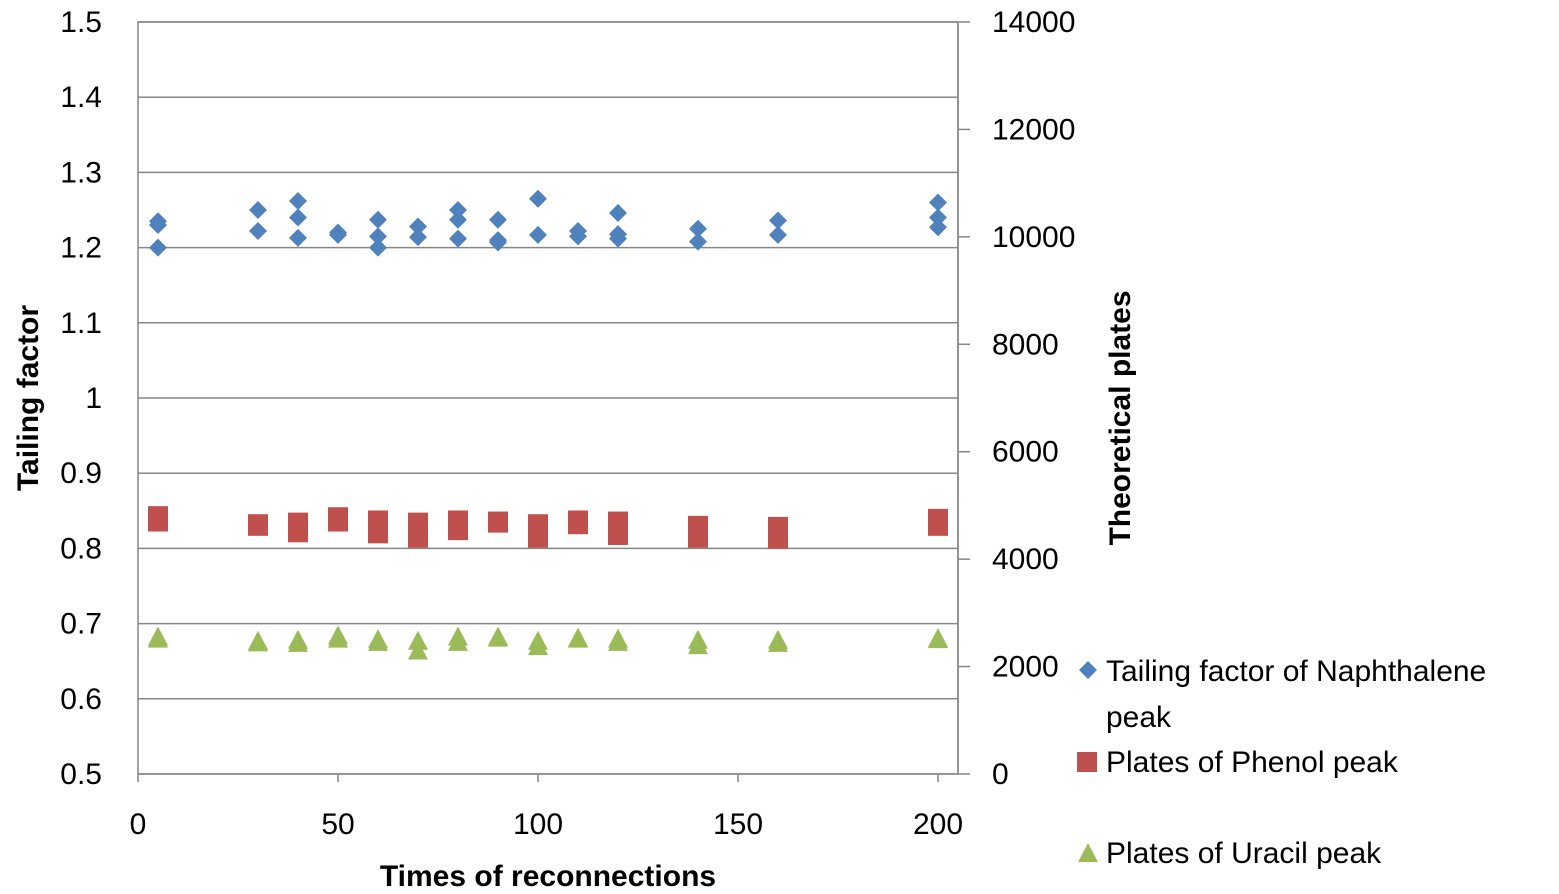  I want to click on y-tick-label: 1.2, so click(81, 248).